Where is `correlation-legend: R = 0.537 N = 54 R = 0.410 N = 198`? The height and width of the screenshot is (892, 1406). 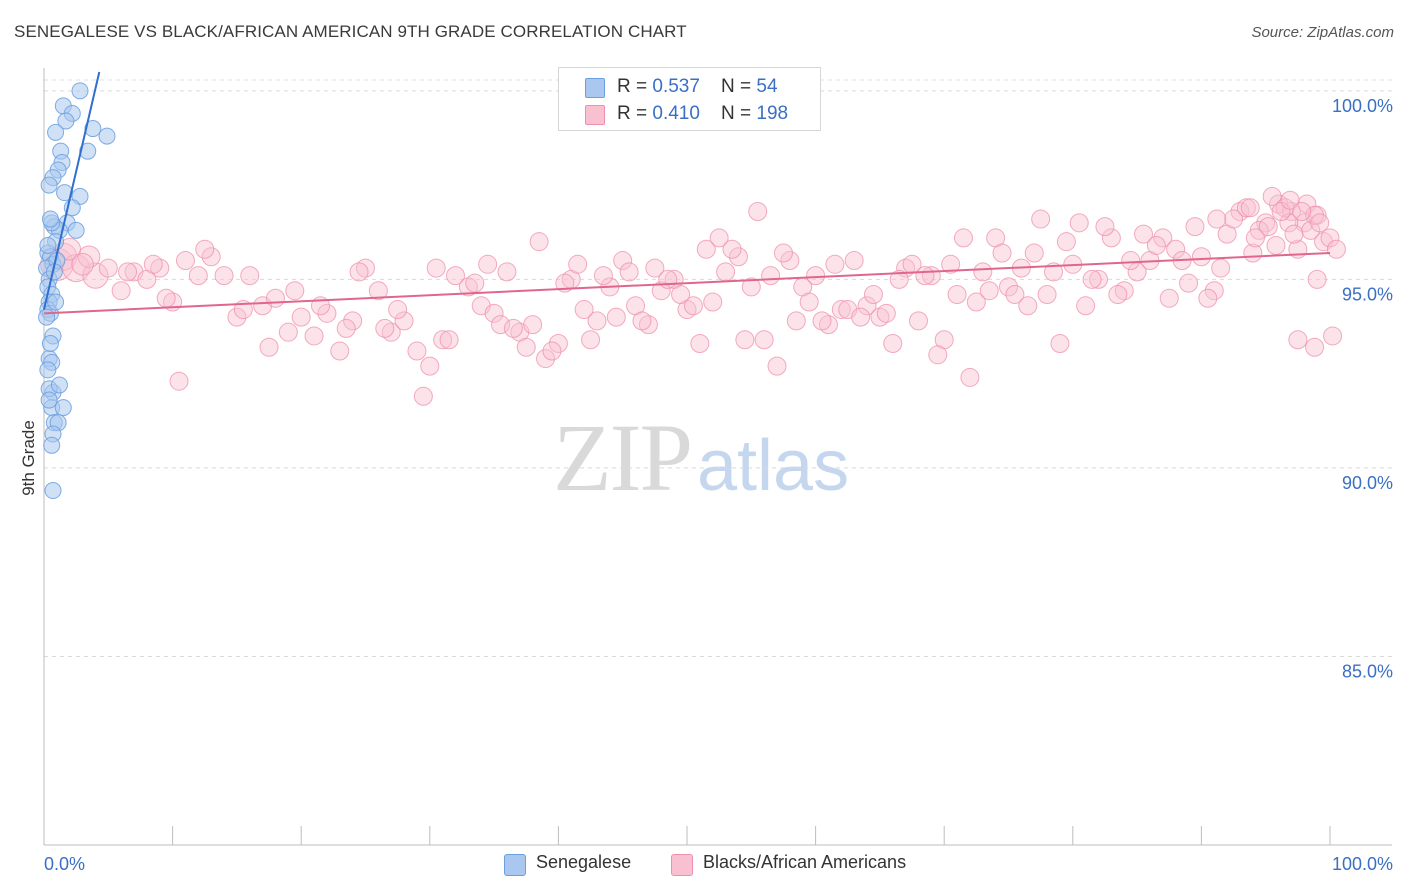
correlation-legend: R = 0.537 N = 54 R = 0.410 N = 198 is located at coordinates (689, 99).